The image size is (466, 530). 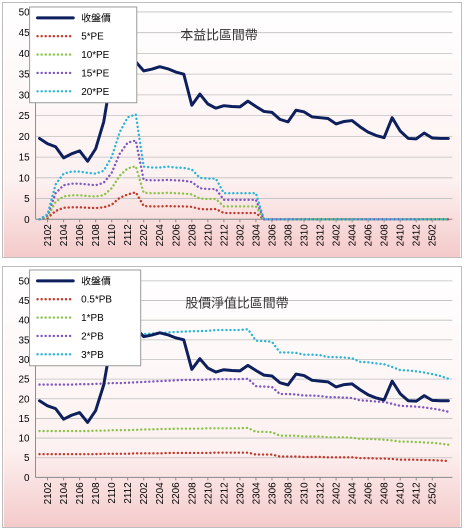 What do you see at coordinates (92, 37) in the screenshot?
I see `legend-label: 5*PE` at bounding box center [92, 37].